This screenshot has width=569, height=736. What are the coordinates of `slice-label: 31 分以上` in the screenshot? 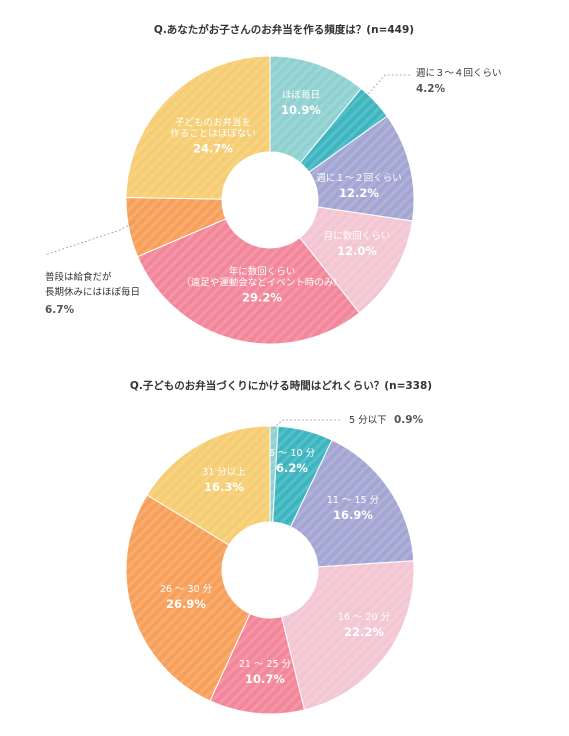 It's located at (224, 472).